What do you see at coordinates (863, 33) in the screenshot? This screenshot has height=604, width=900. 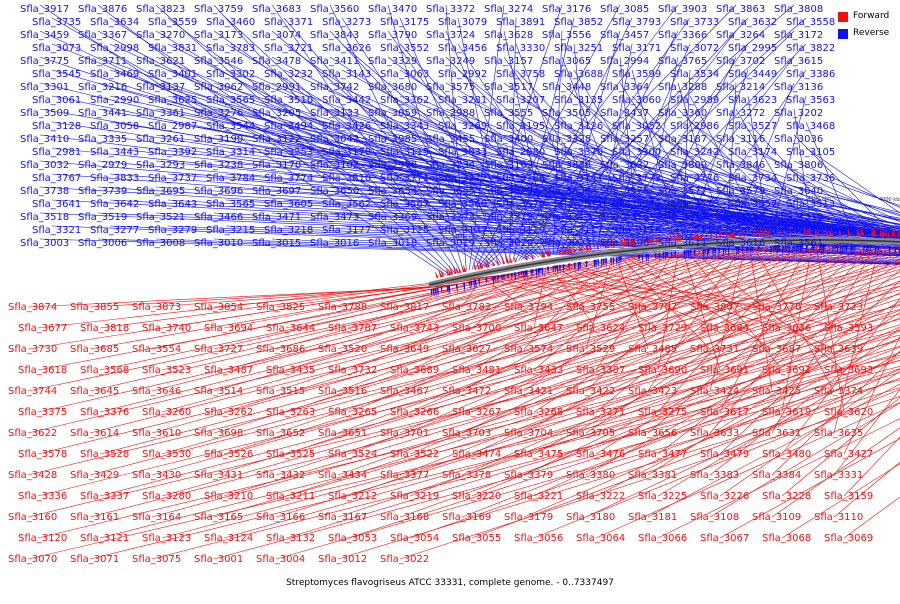 I see `legend-reverse: Reverse` at bounding box center [863, 33].